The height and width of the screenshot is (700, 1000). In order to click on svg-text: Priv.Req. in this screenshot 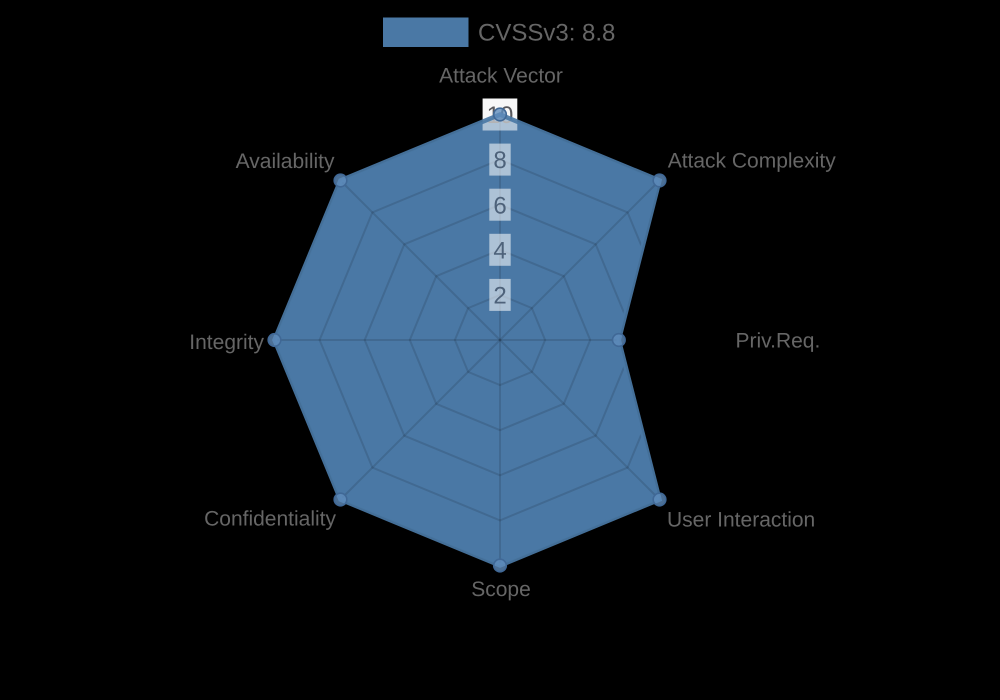, I will do `click(778, 341)`.